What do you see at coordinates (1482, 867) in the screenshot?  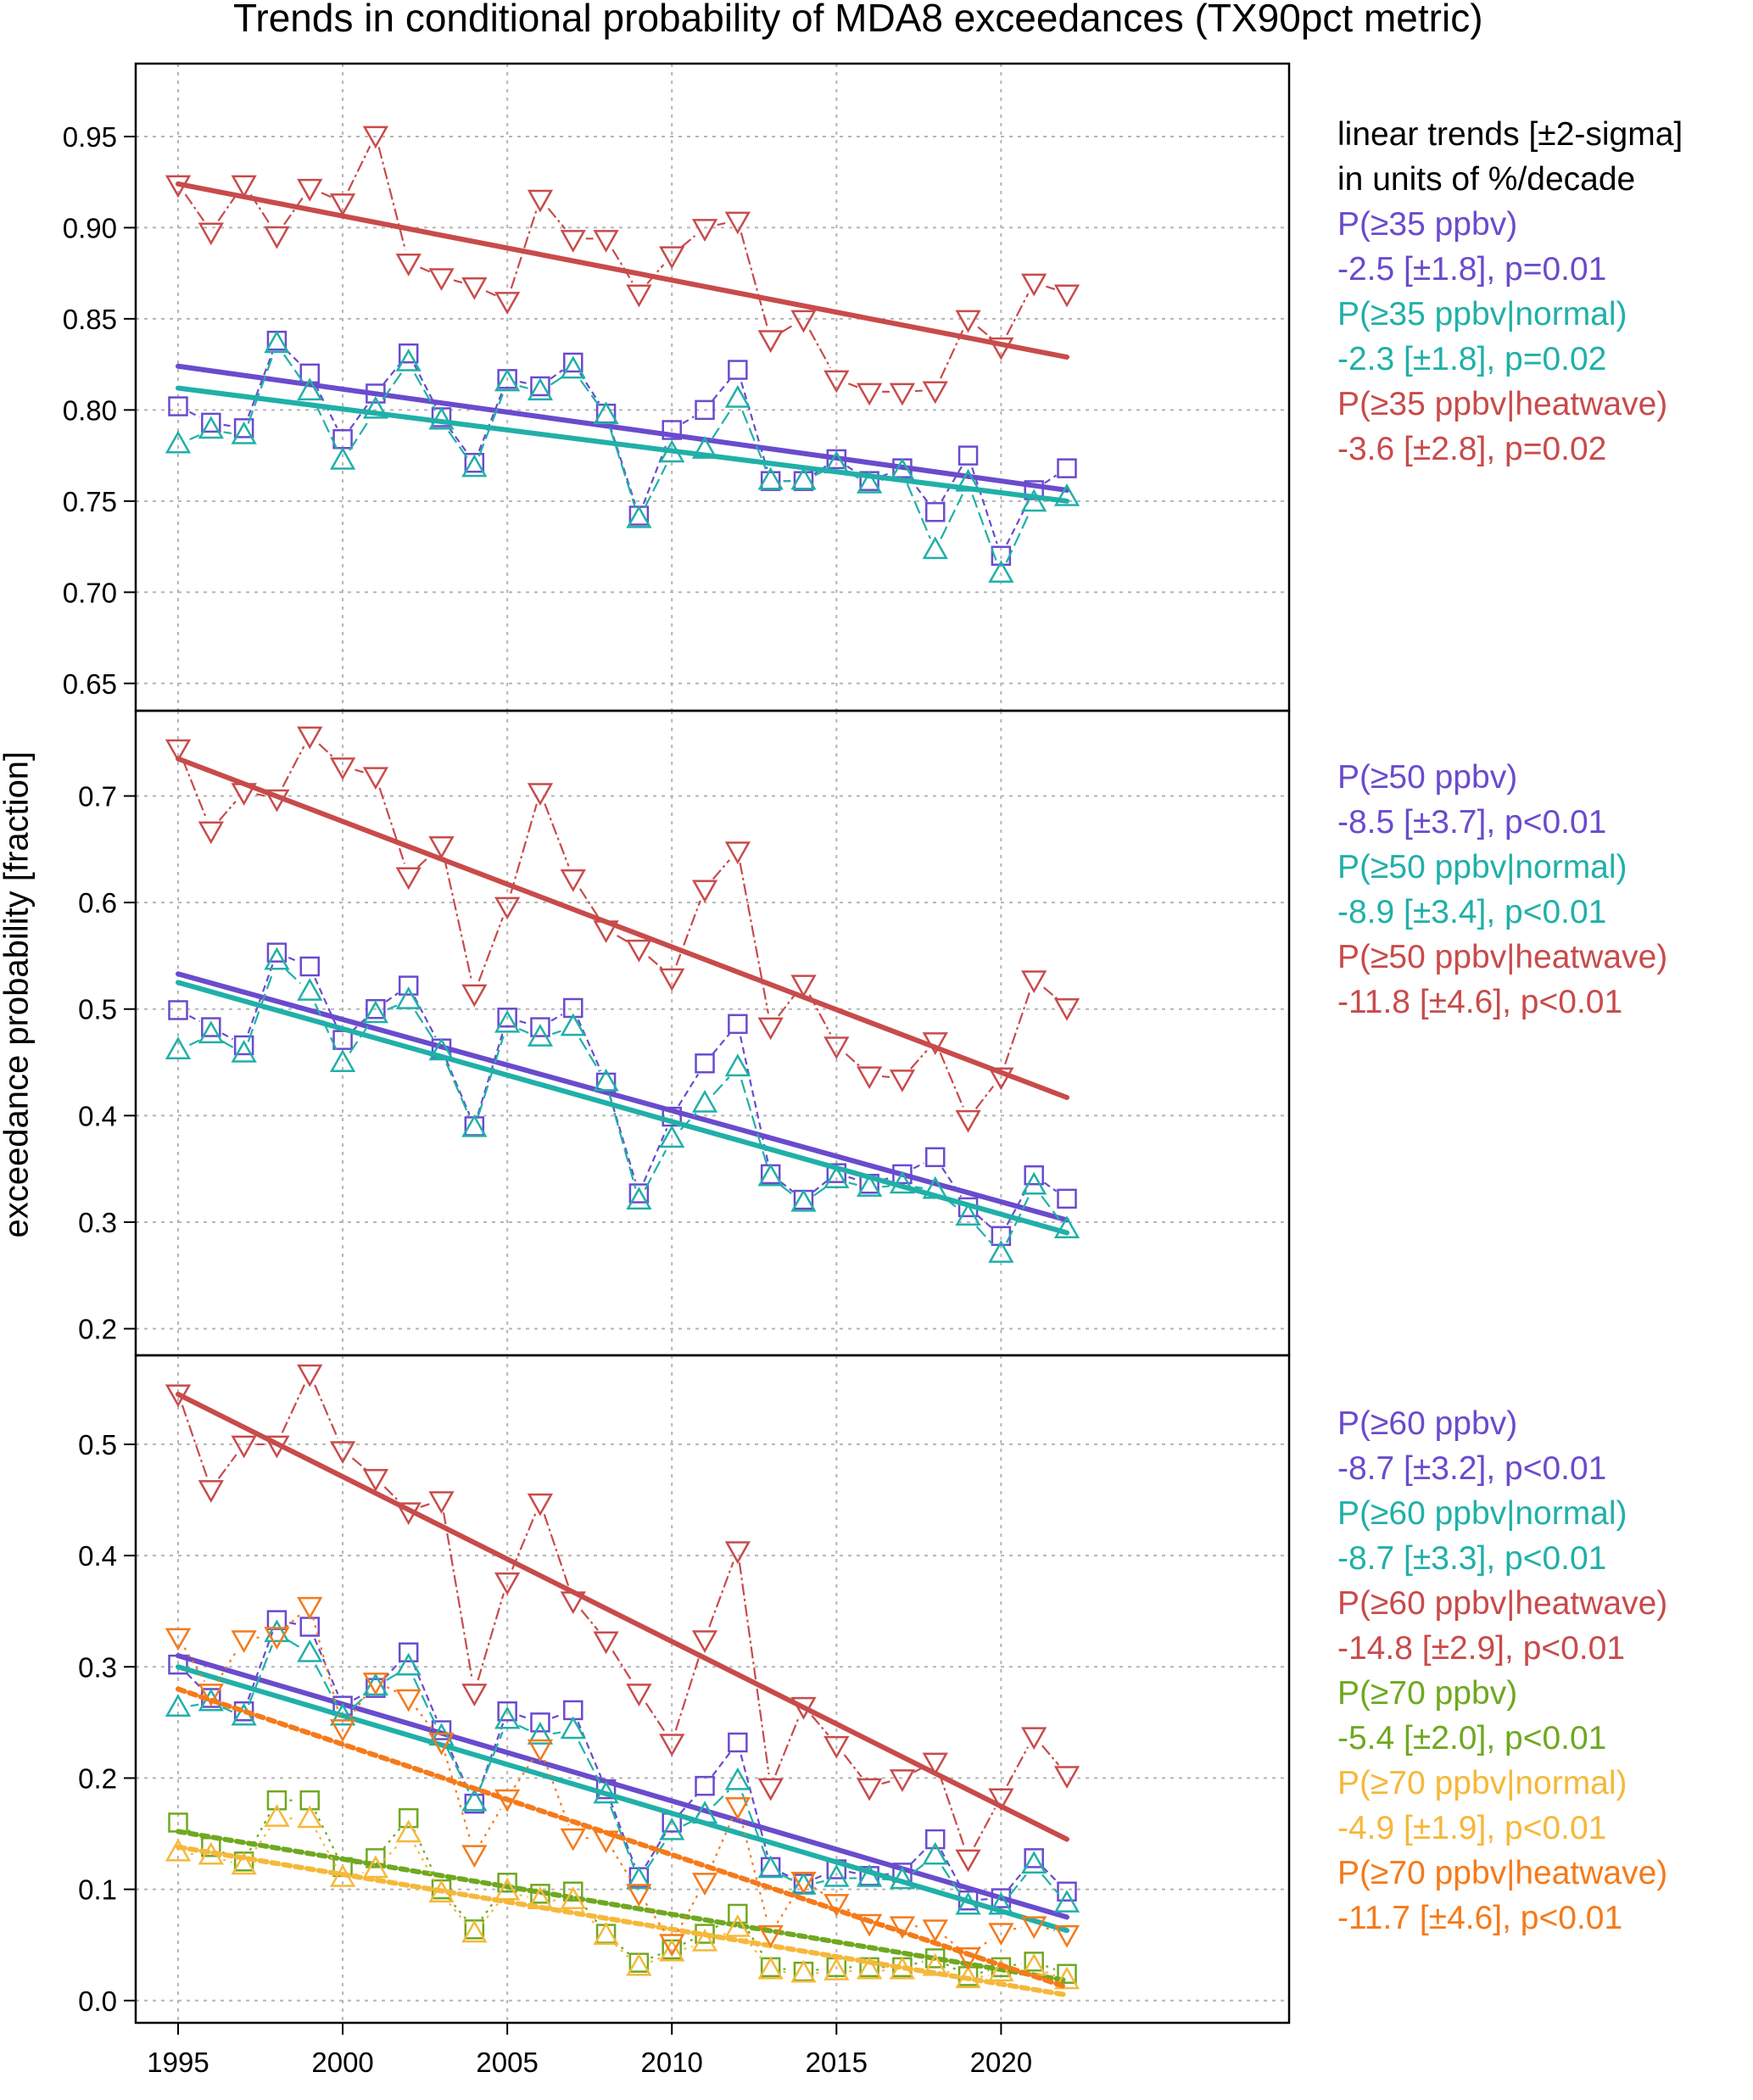 I see `legend-series-name: P(≥50 ppbv|normal)` at bounding box center [1482, 867].